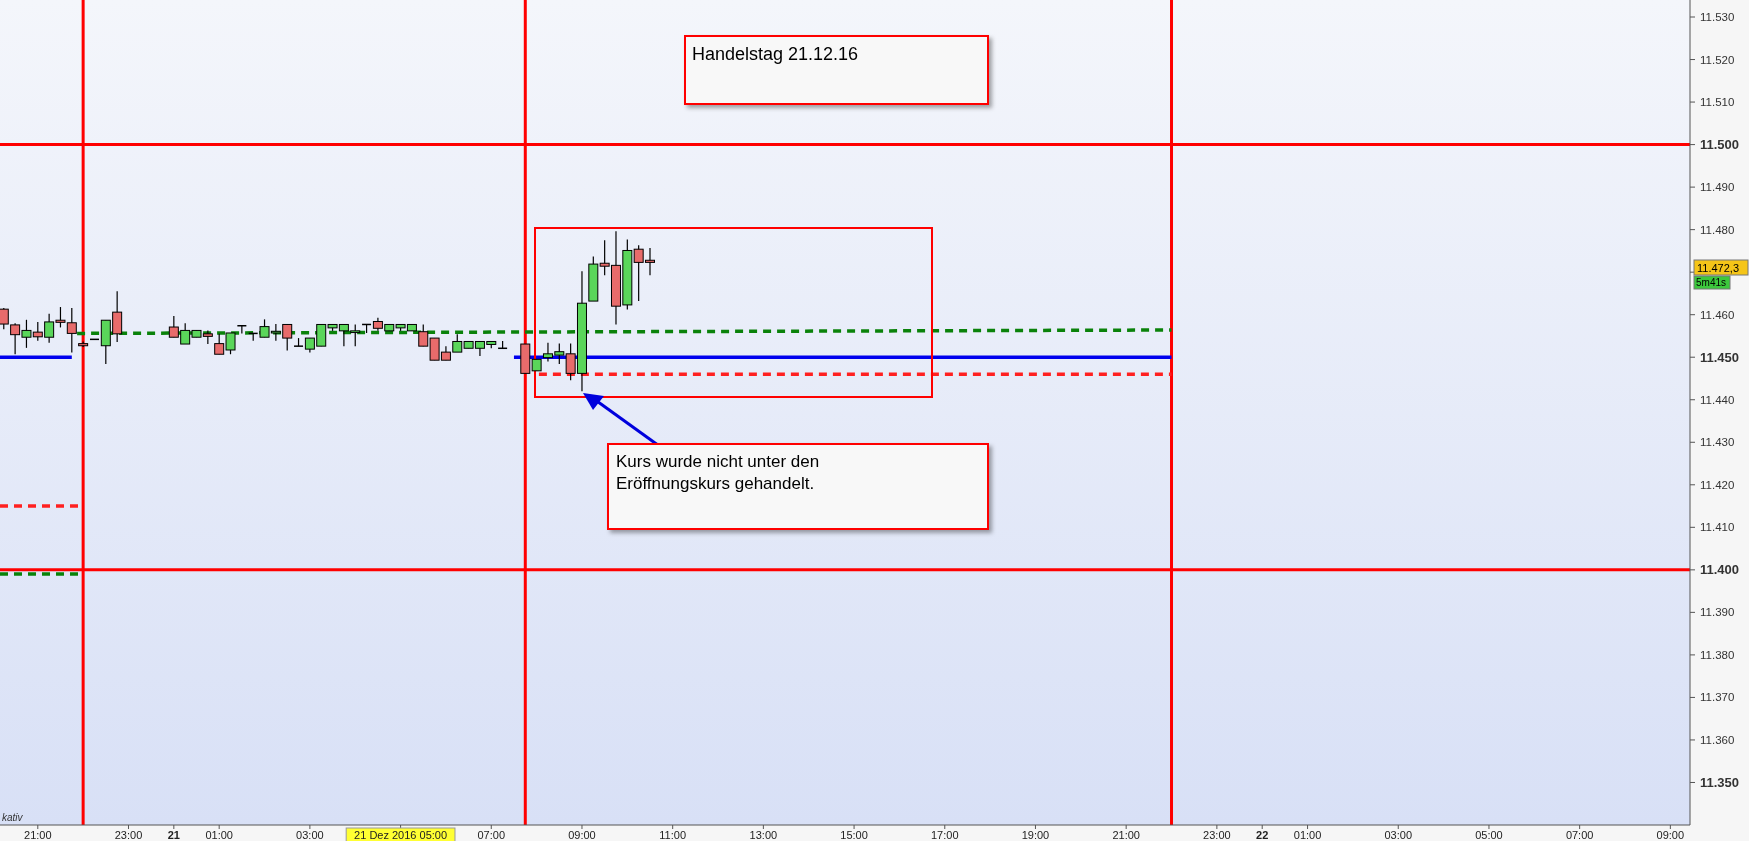 The height and width of the screenshot is (841, 1749). What do you see at coordinates (1717, 187) in the screenshot?
I see `y-tick-label: 11.490` at bounding box center [1717, 187].